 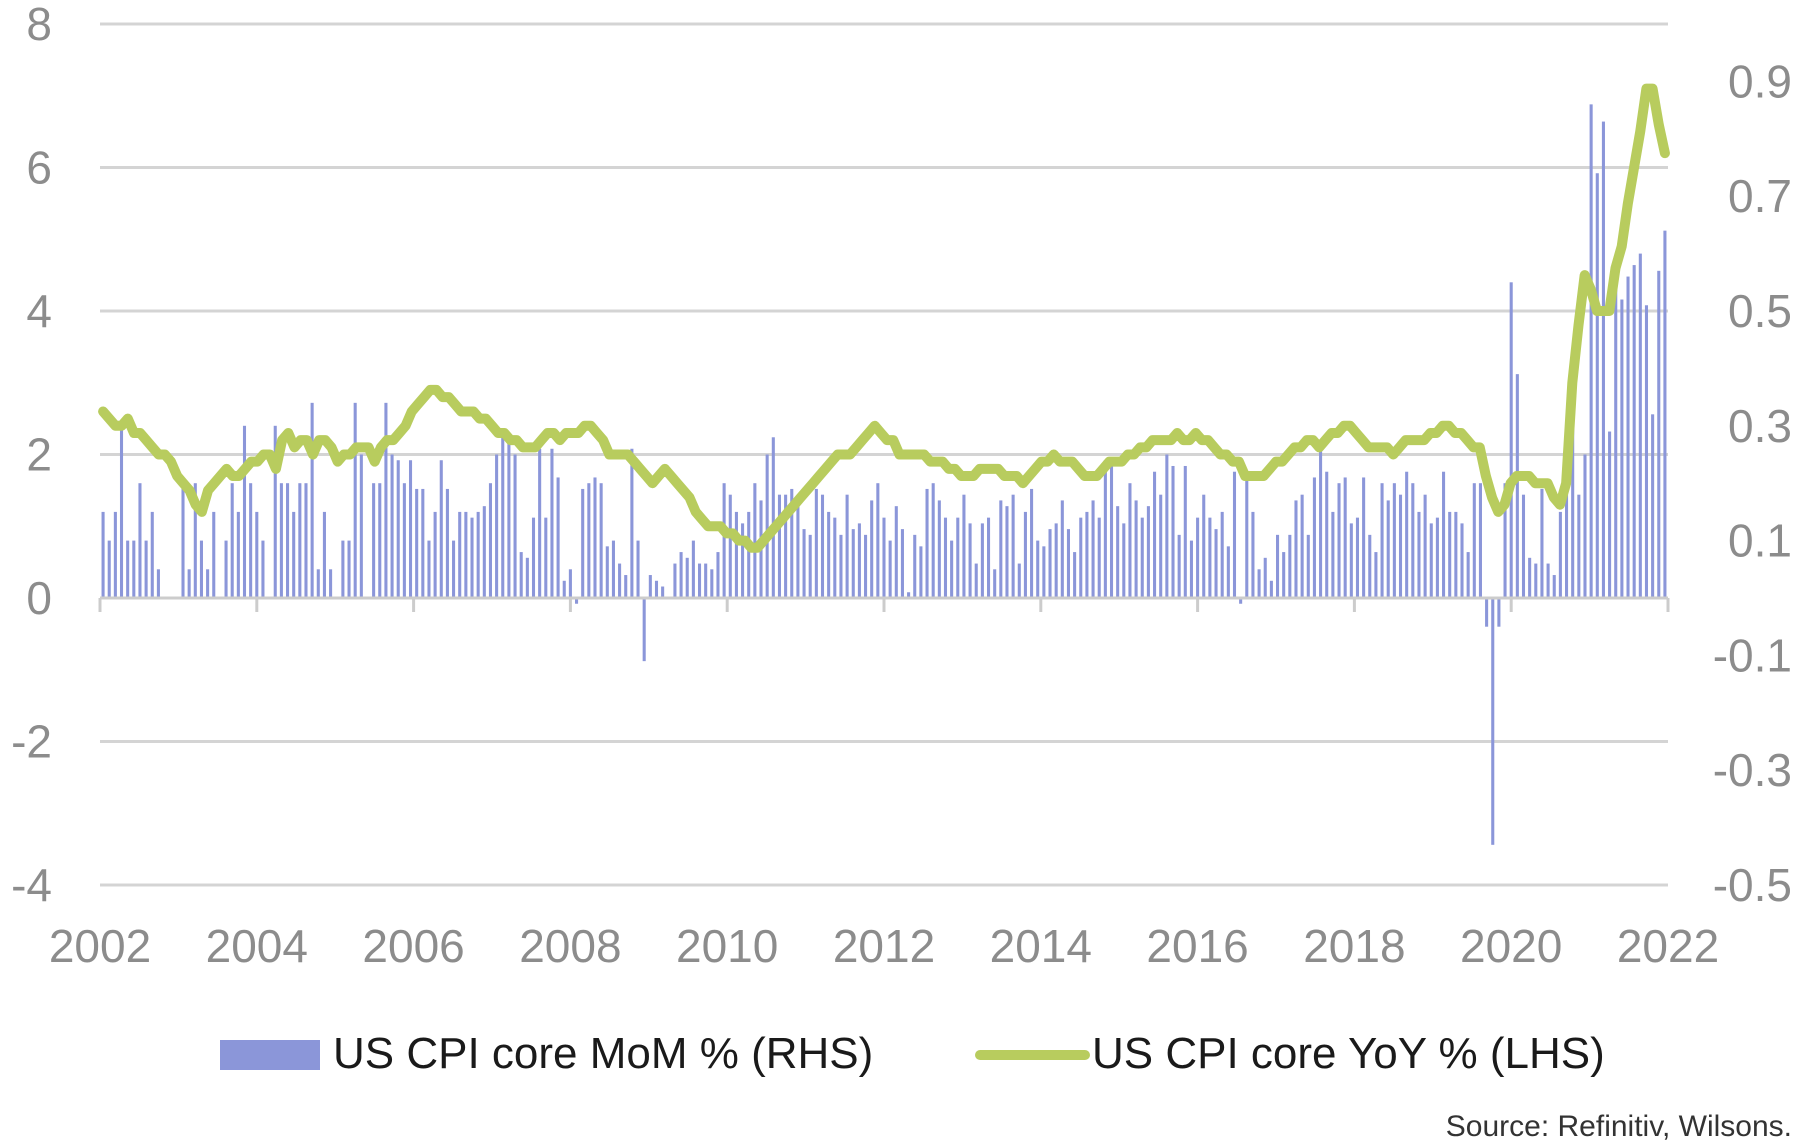 I want to click on x-tick-label: 2004, so click(x=257, y=946).